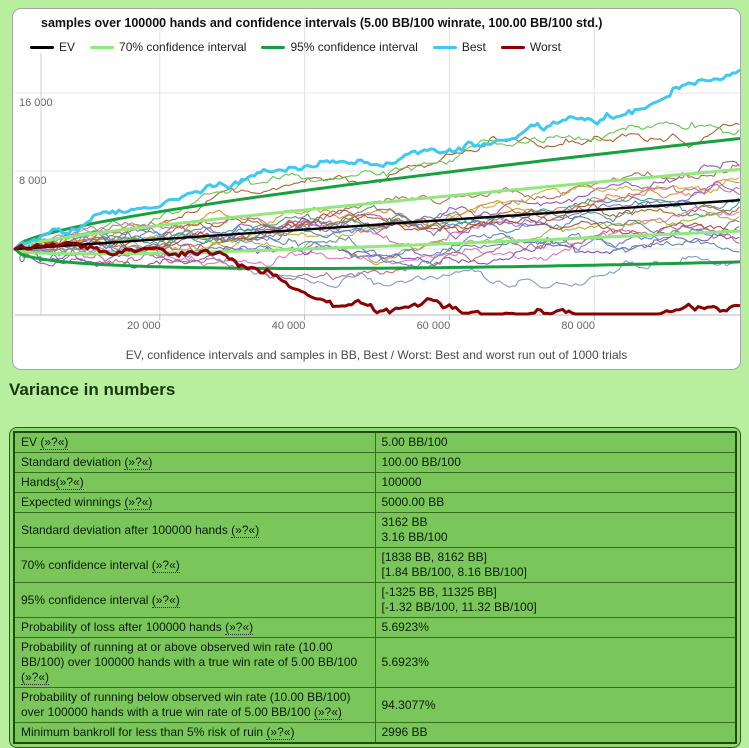 Image resolution: width=749 pixels, height=748 pixels. I want to click on y-axis-label: 8 000, so click(33, 181).